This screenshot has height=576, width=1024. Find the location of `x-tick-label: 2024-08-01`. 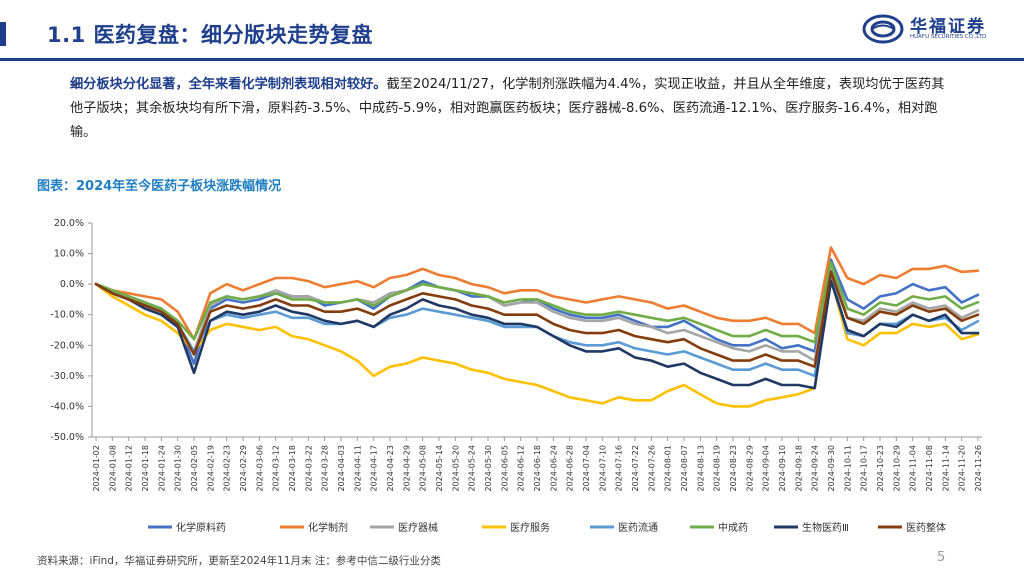

x-tick-label: 2024-08-01 is located at coordinates (668, 468).